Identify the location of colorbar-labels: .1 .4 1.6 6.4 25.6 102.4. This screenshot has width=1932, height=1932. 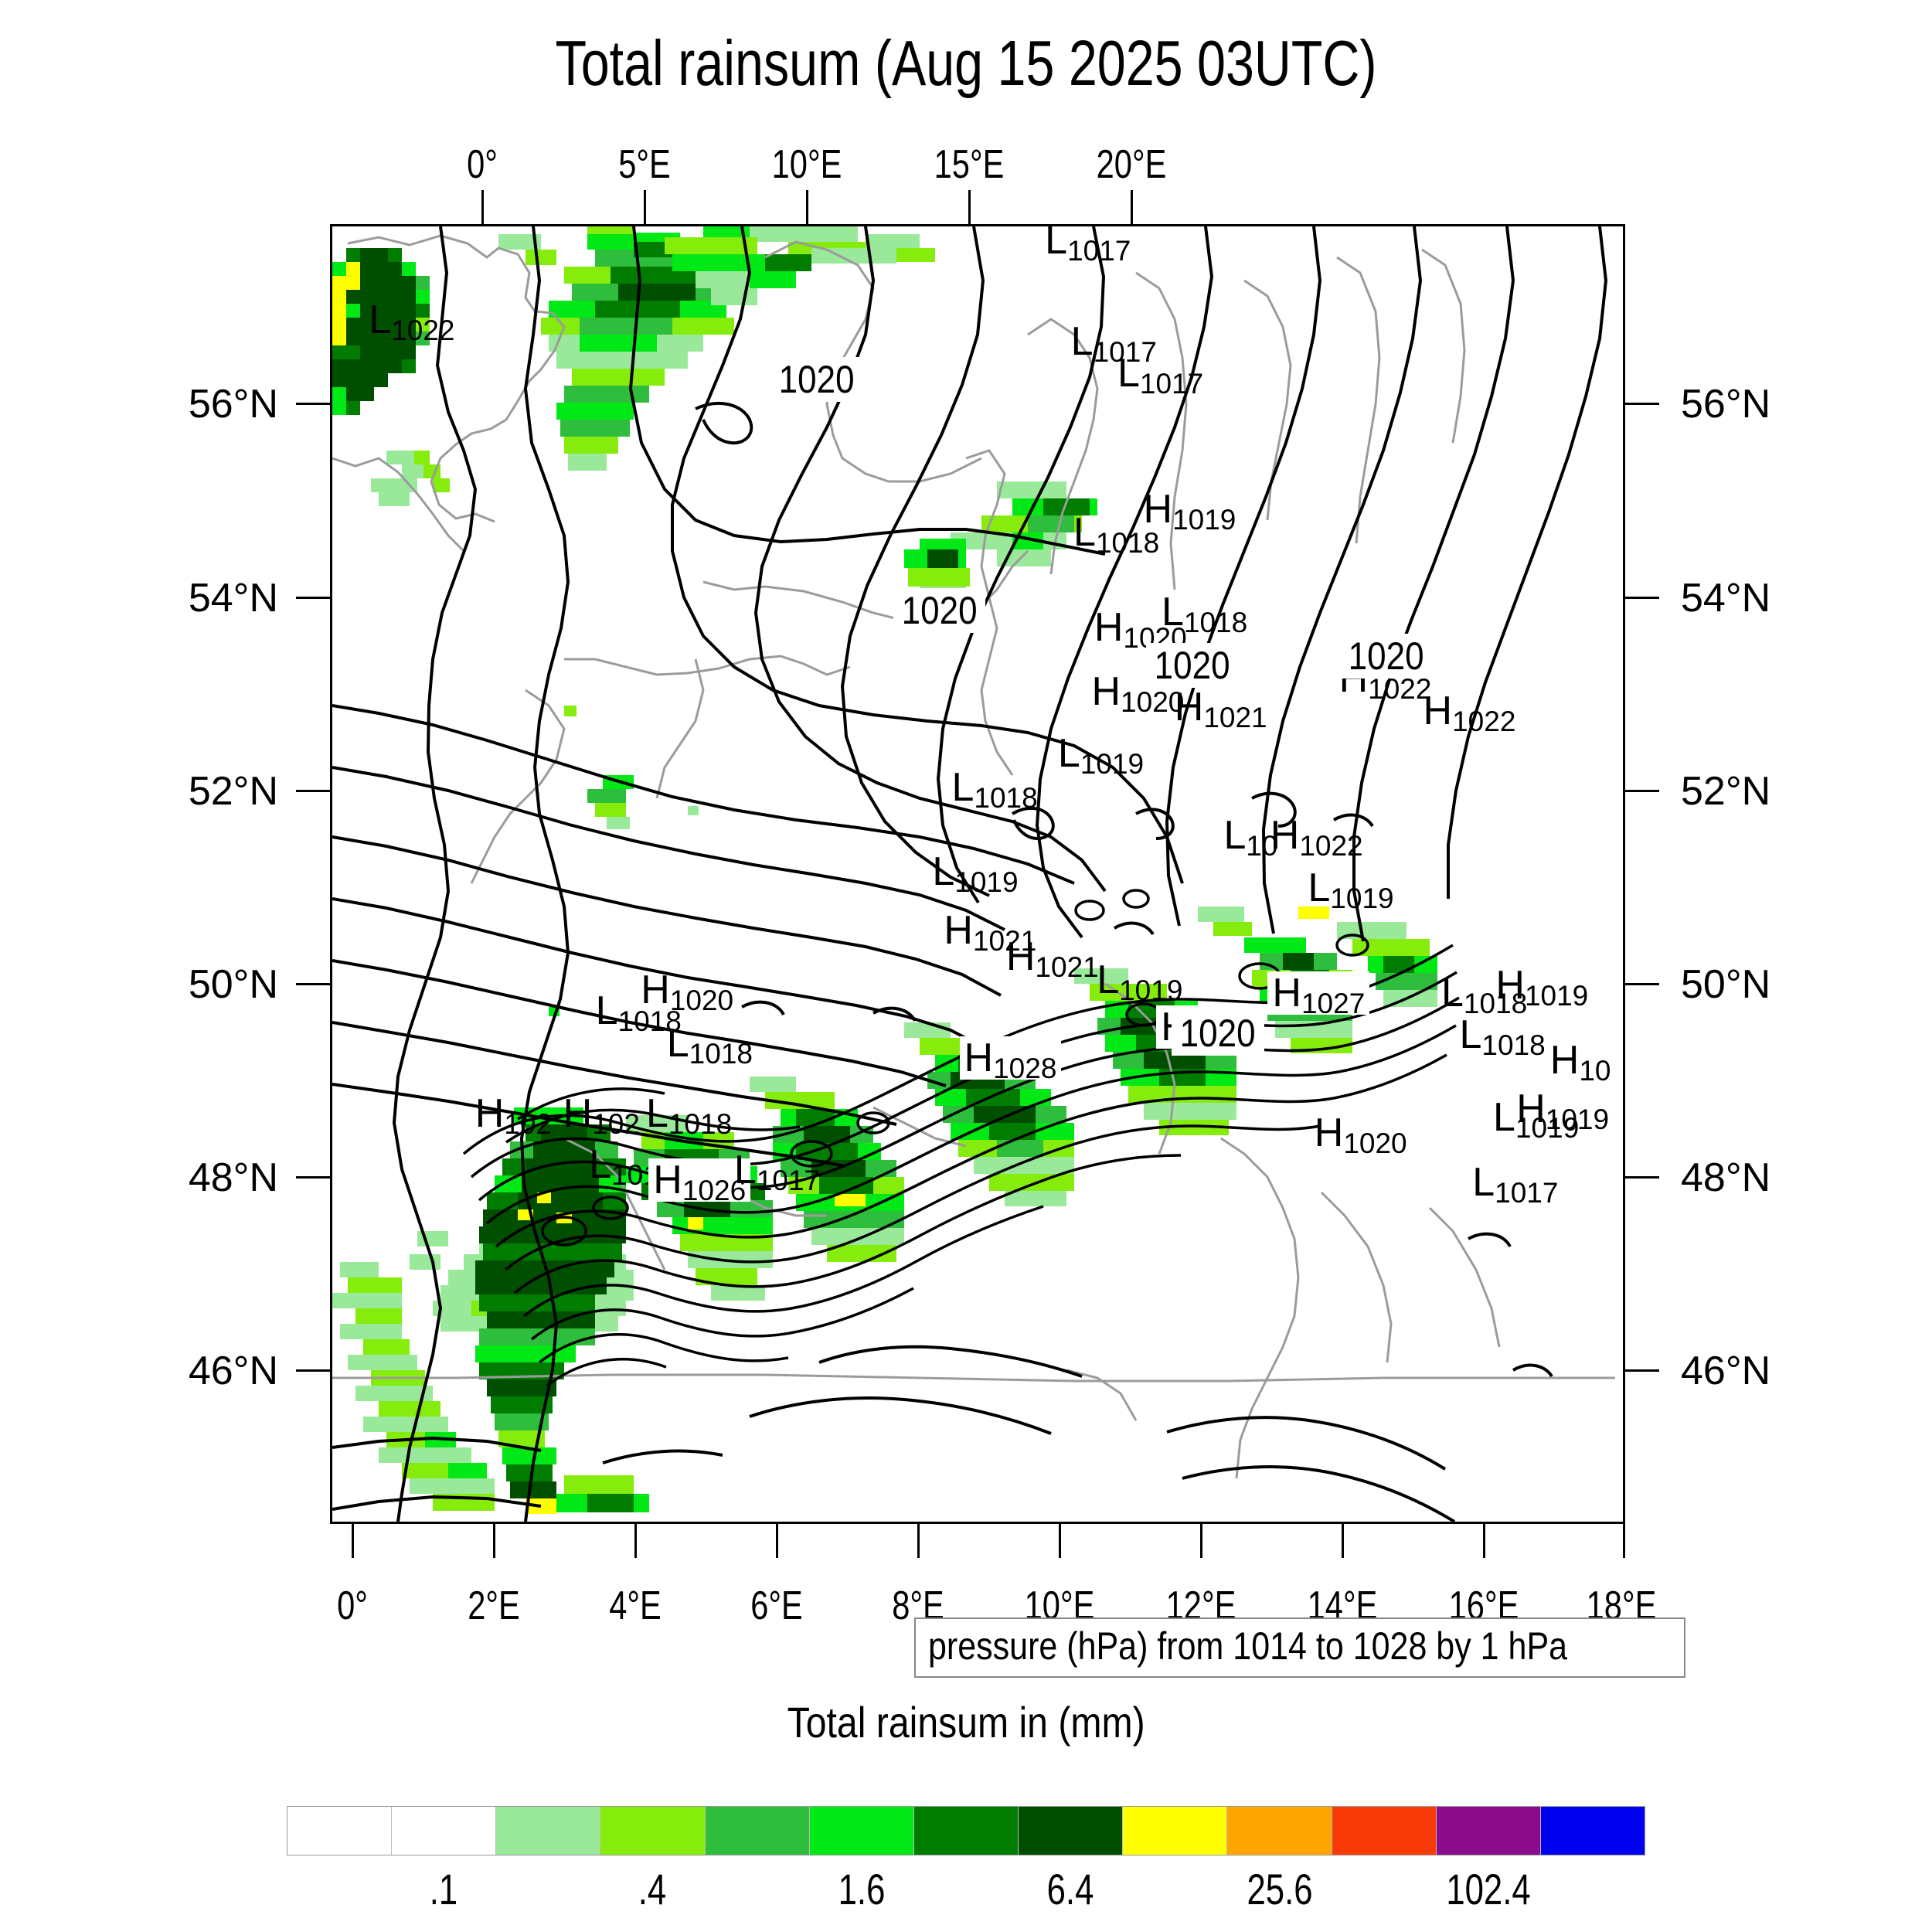
(966, 1895).